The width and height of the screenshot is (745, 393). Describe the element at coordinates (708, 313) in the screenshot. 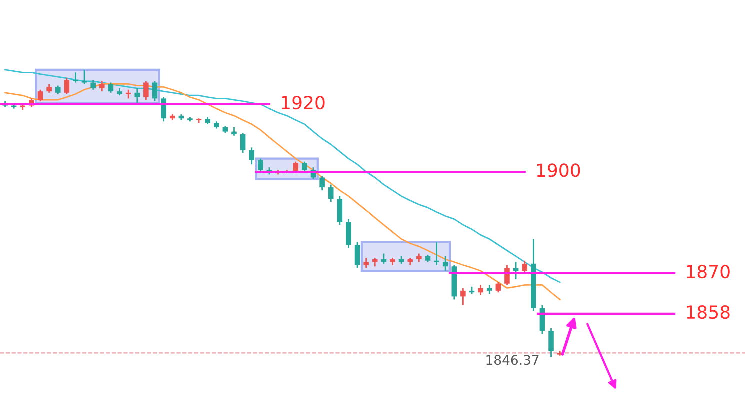

I see `ref-line-label: 1858` at that location.